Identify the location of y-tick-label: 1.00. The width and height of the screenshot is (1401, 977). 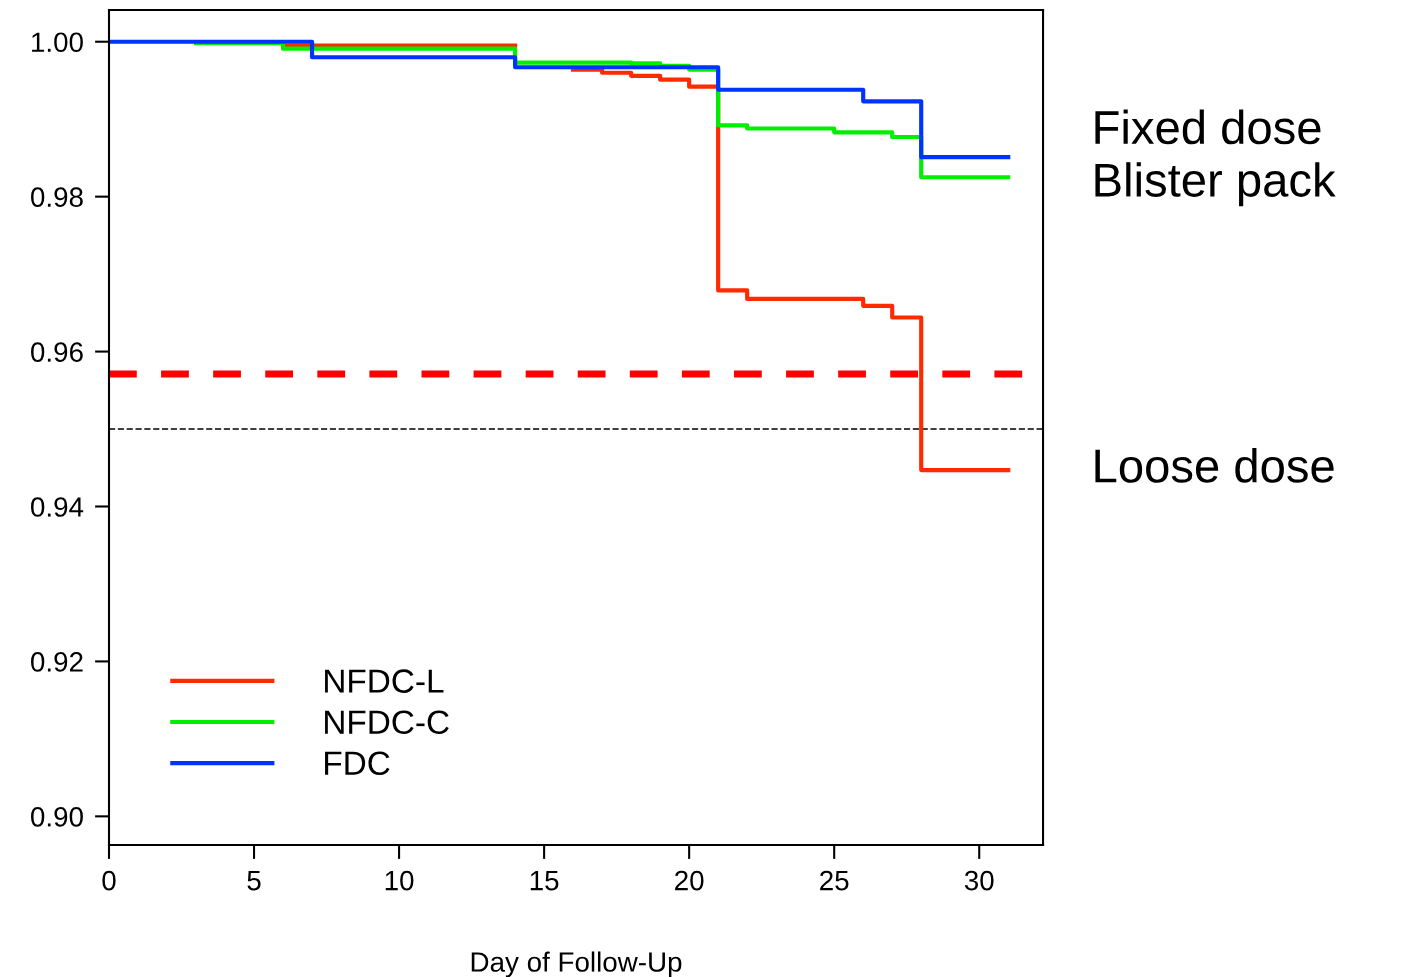
(57, 42).